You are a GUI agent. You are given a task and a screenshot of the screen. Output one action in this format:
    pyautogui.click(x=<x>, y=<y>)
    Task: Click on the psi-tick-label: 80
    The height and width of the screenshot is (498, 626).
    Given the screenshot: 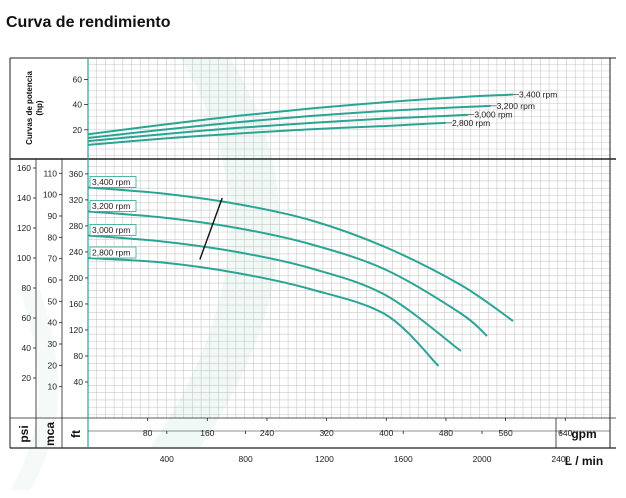 What is the action you would take?
    pyautogui.click(x=27, y=288)
    